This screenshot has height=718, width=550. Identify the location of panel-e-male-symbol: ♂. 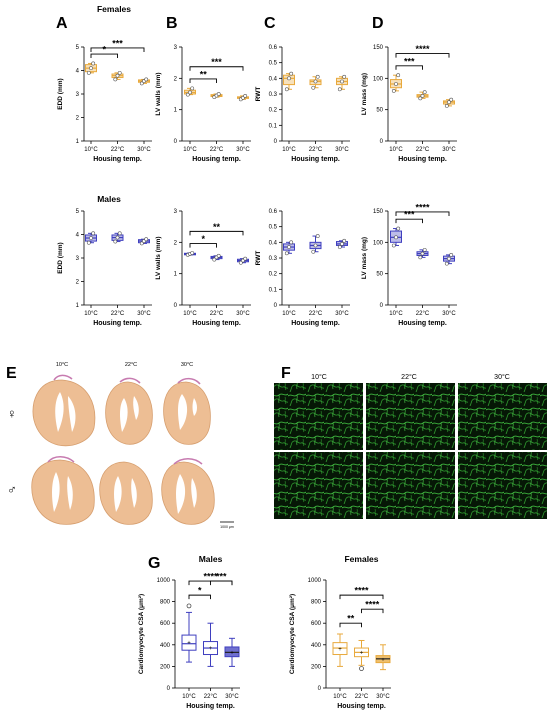
(12, 489).